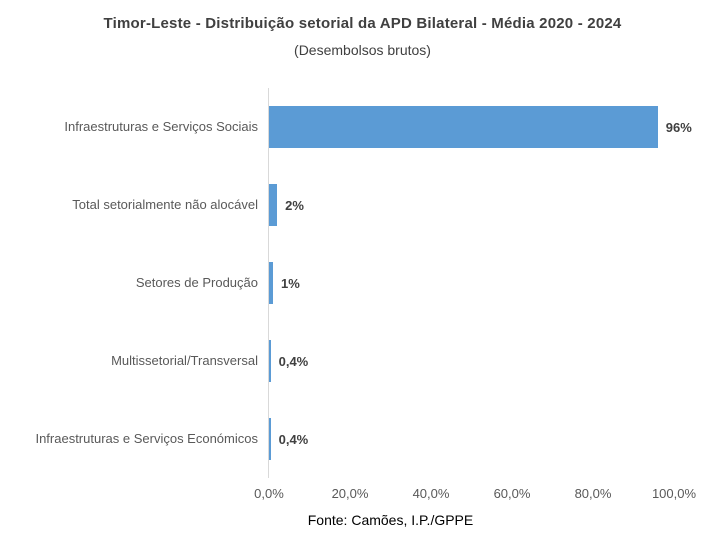 This screenshot has height=545, width=725. I want to click on x-axis-tick-label: 100,0%, so click(674, 493).